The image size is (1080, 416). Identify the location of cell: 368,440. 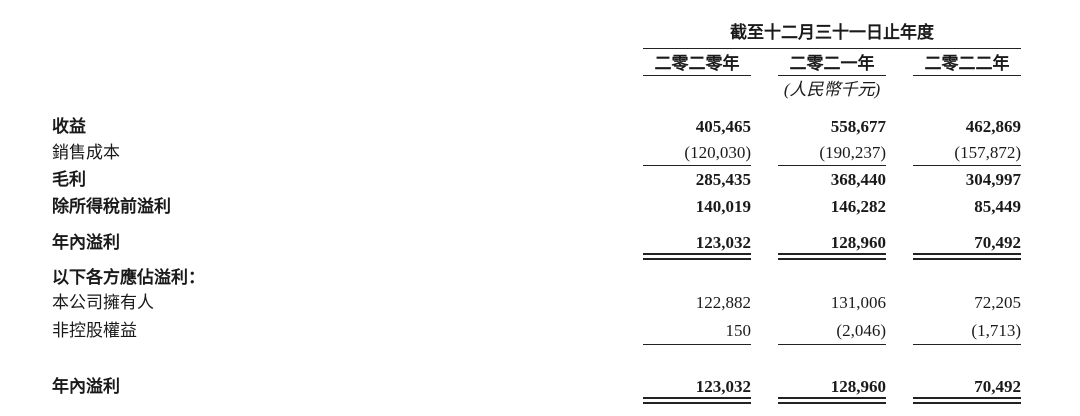
(858, 179).